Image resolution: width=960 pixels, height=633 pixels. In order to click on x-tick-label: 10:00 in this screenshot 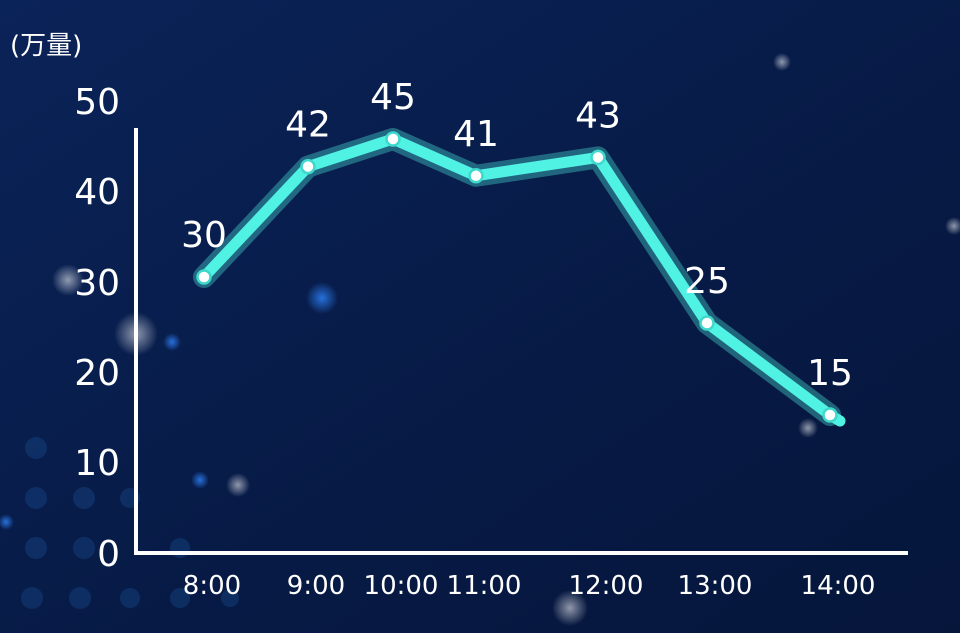, I will do `click(401, 586)`.